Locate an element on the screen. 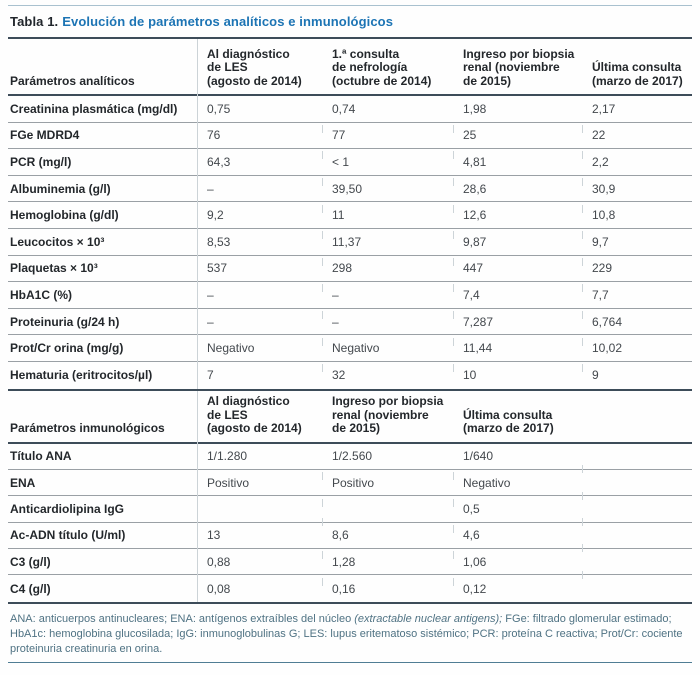 The width and height of the screenshot is (700, 675). table-row: Albuminemia (g/l) – 39,50 28,6 30,9 is located at coordinates (350, 194).